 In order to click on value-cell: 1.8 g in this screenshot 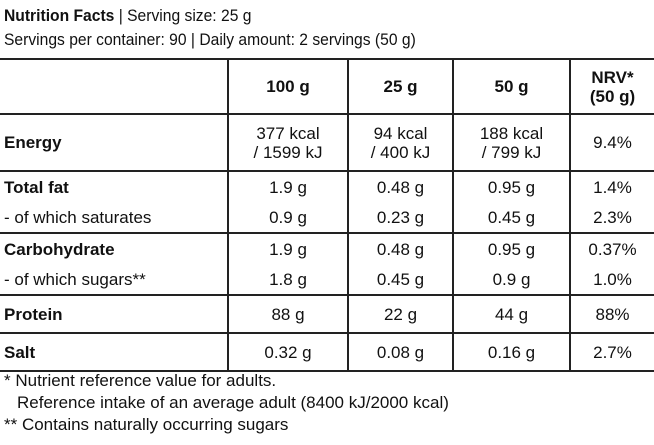, I will do `click(288, 279)`.